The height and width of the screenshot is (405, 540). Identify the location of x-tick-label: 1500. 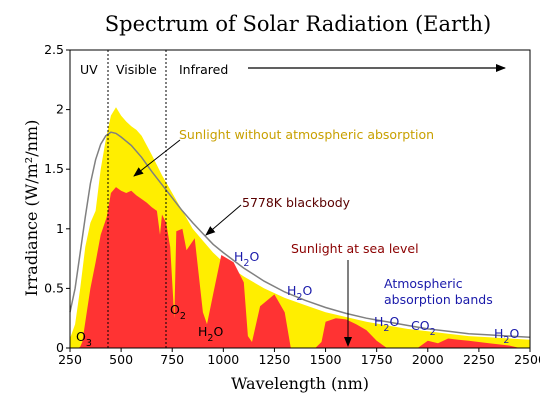
(326, 359).